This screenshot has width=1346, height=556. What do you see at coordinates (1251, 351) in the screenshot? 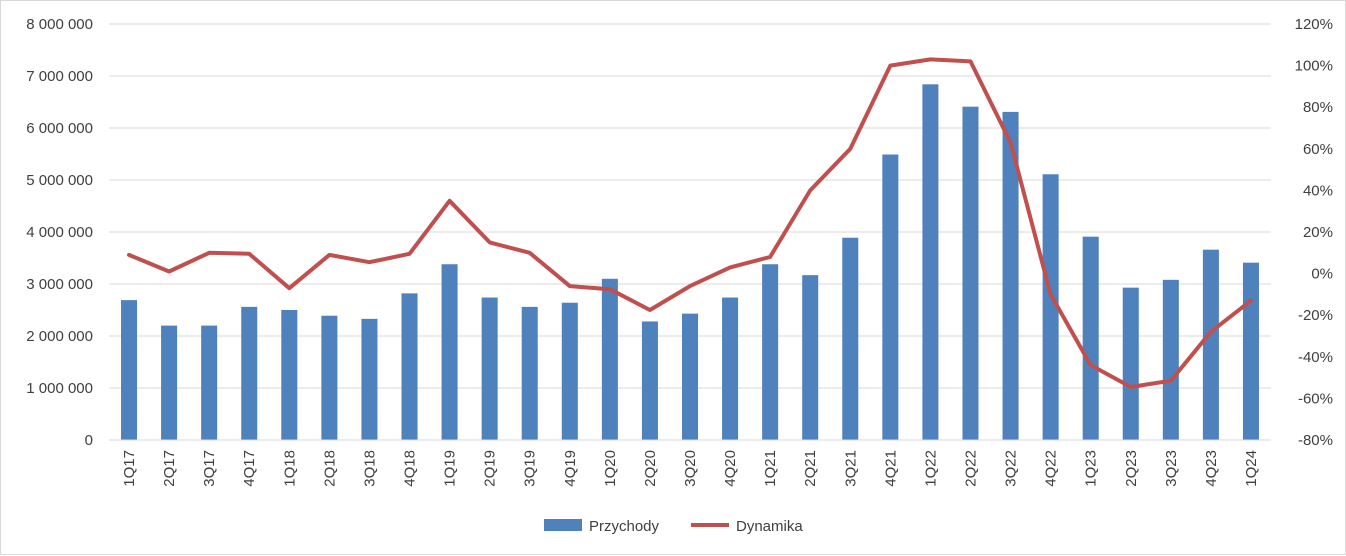
I see `bar-przychody-1Q24` at bounding box center [1251, 351].